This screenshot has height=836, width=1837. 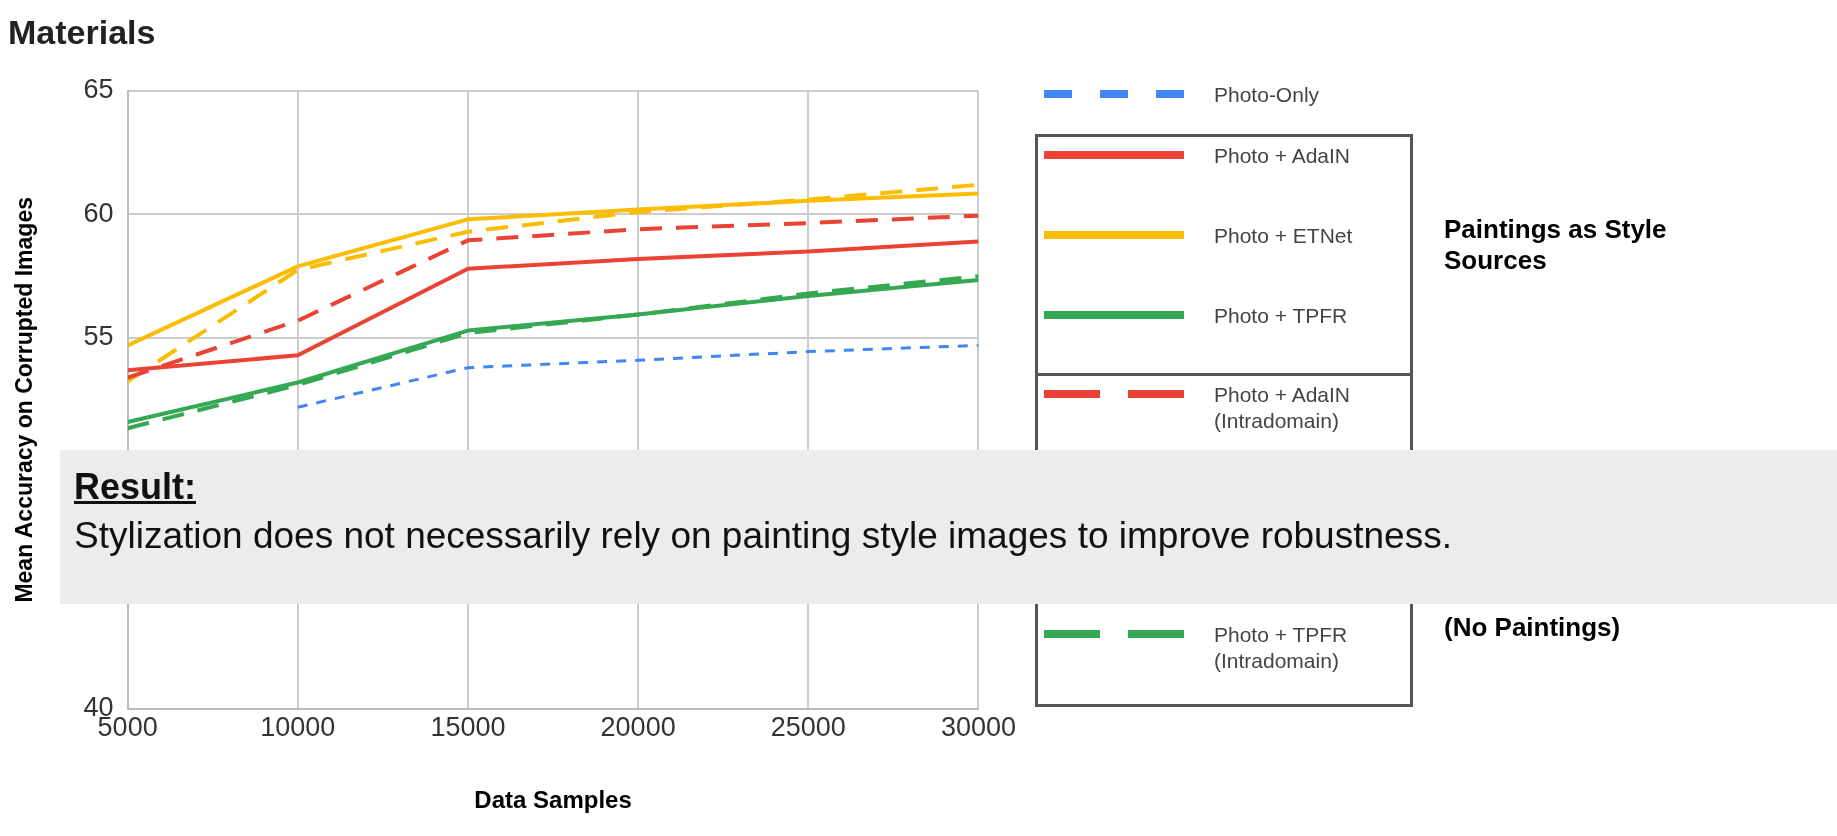 I want to click on y-tick-label: 55, so click(x=98, y=336).